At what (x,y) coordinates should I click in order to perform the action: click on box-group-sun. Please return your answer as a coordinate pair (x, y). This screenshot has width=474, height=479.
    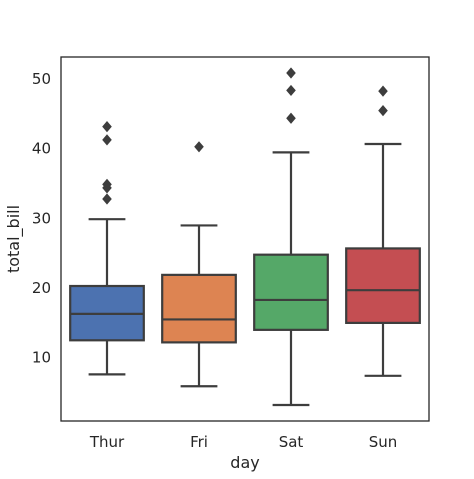
    Looking at the image, I should click on (383, 231).